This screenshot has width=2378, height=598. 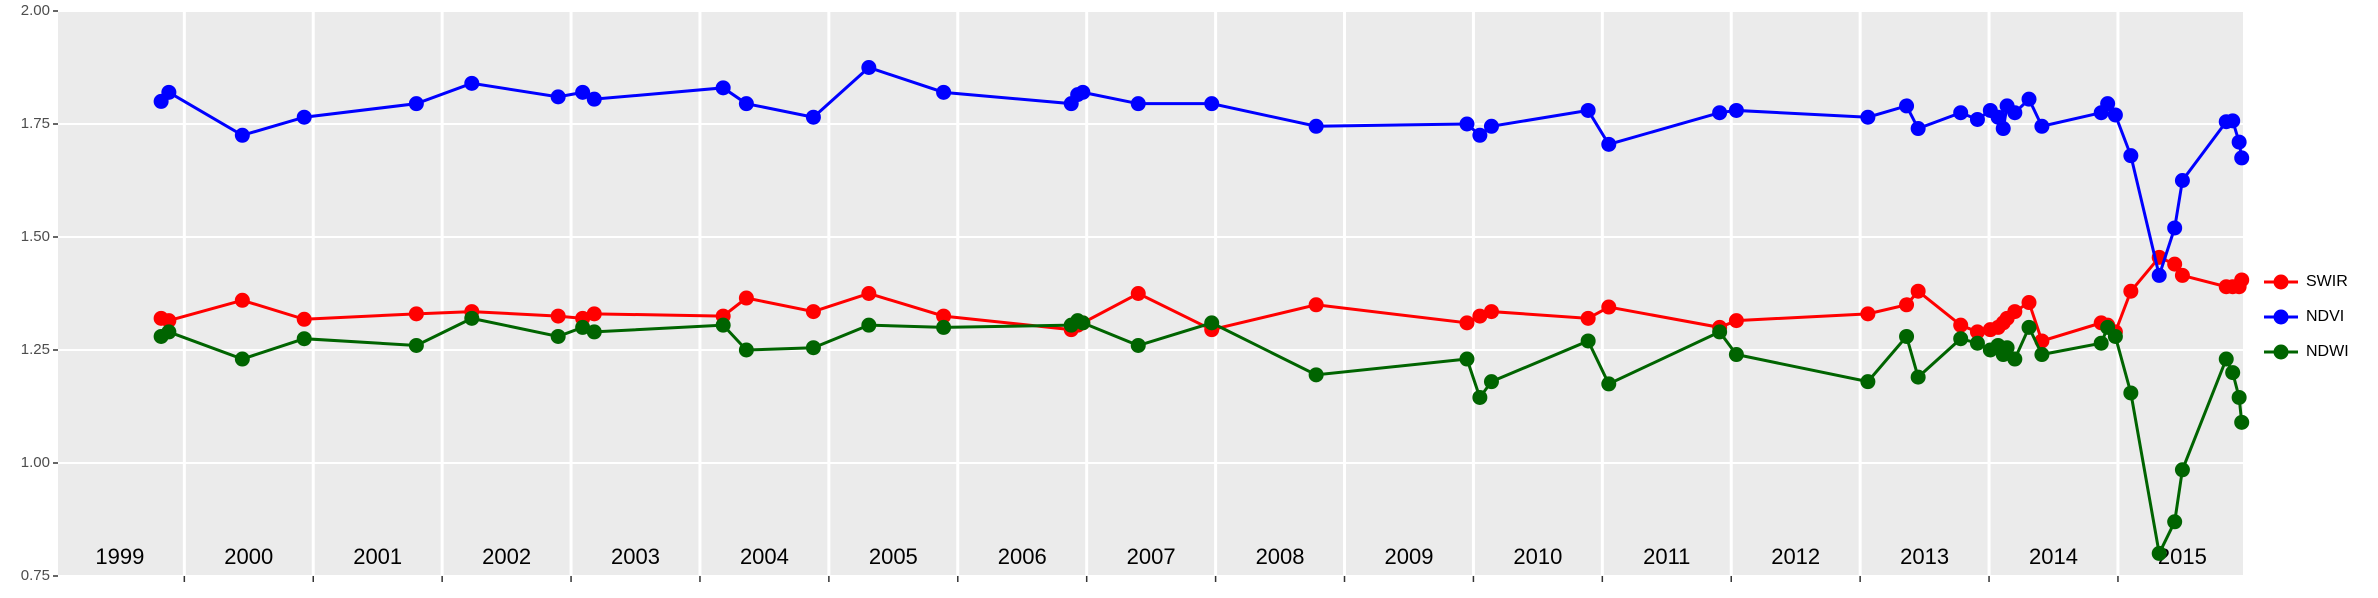 I want to click on x-tick-label: 2014, so click(x=2053, y=556).